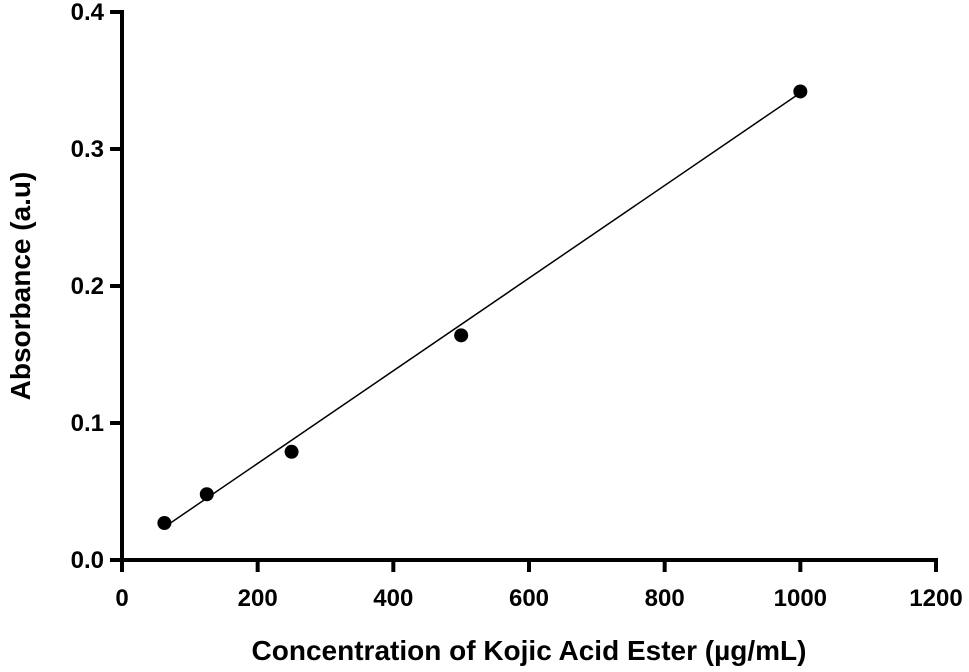 Image resolution: width=969 pixels, height=672 pixels. What do you see at coordinates (88, 13) in the screenshot?
I see `y-tick-label: 0.4` at bounding box center [88, 13].